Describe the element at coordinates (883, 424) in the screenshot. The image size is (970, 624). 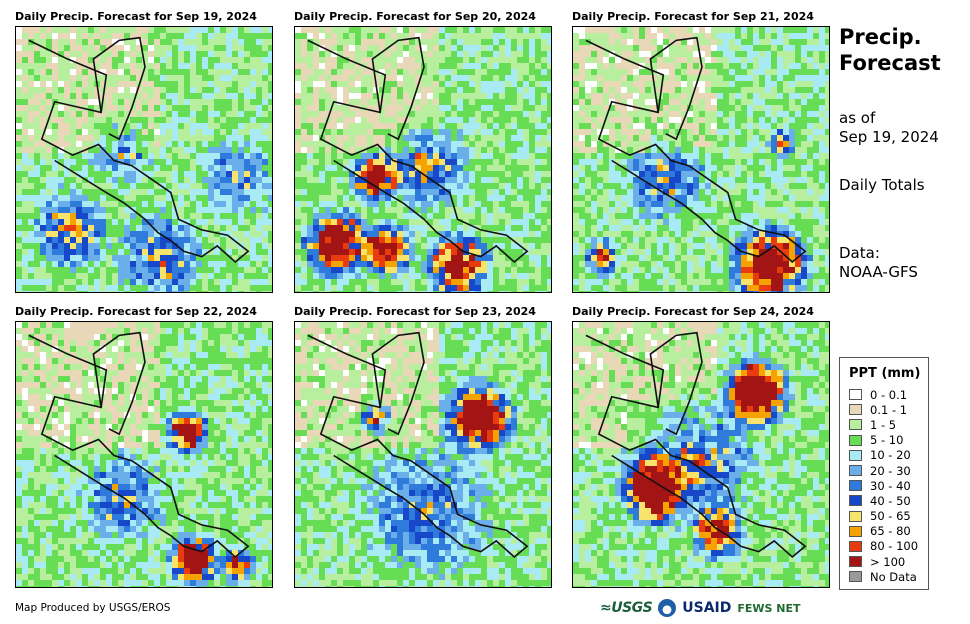
I see `legend-label: 1 - 5` at that location.